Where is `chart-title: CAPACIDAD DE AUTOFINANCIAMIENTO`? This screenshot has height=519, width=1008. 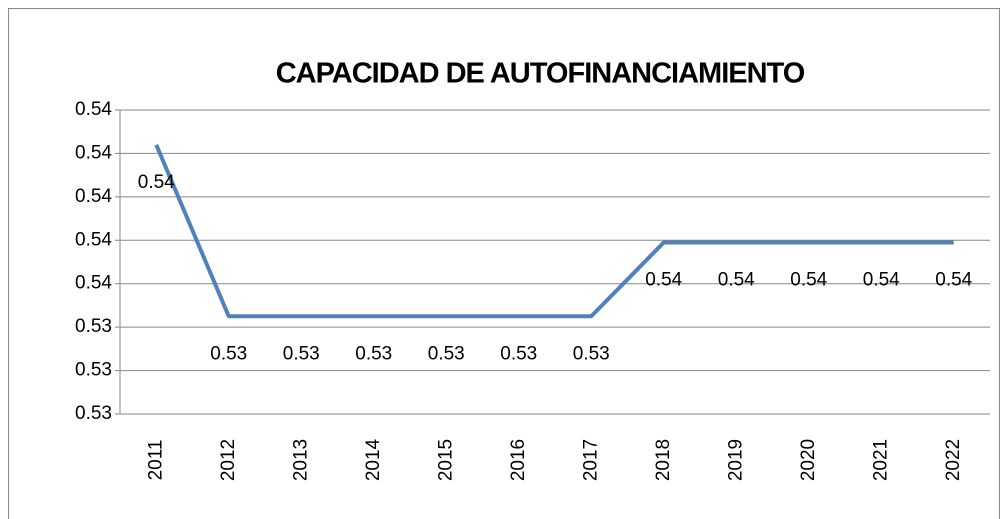
chart-title: CAPACIDAD DE AUTOFINANCIAMIENTO is located at coordinates (540, 74).